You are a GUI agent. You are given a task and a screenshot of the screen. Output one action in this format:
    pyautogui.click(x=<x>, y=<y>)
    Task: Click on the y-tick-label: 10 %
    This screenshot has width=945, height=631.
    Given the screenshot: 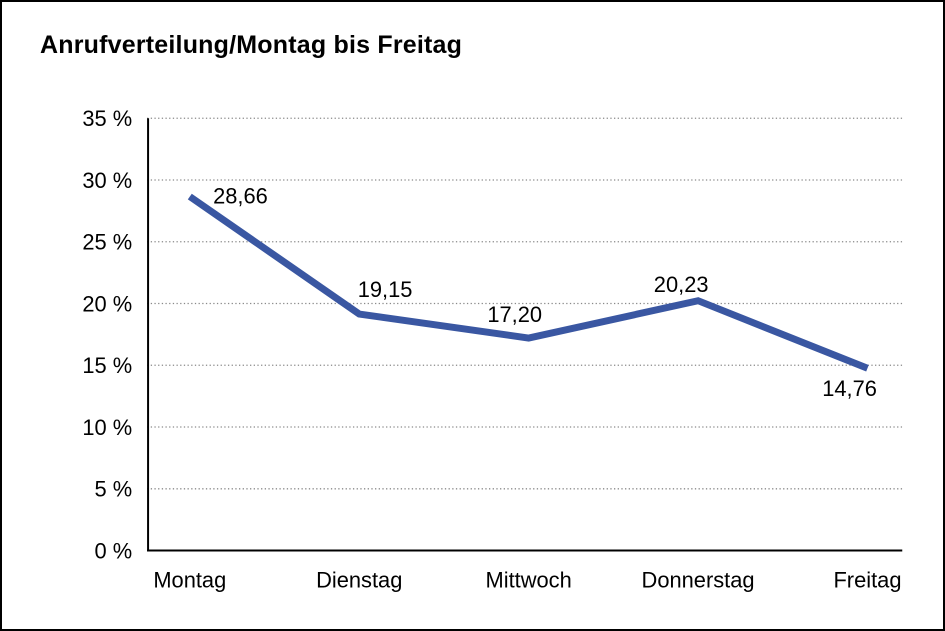 What is the action you would take?
    pyautogui.click(x=107, y=427)
    